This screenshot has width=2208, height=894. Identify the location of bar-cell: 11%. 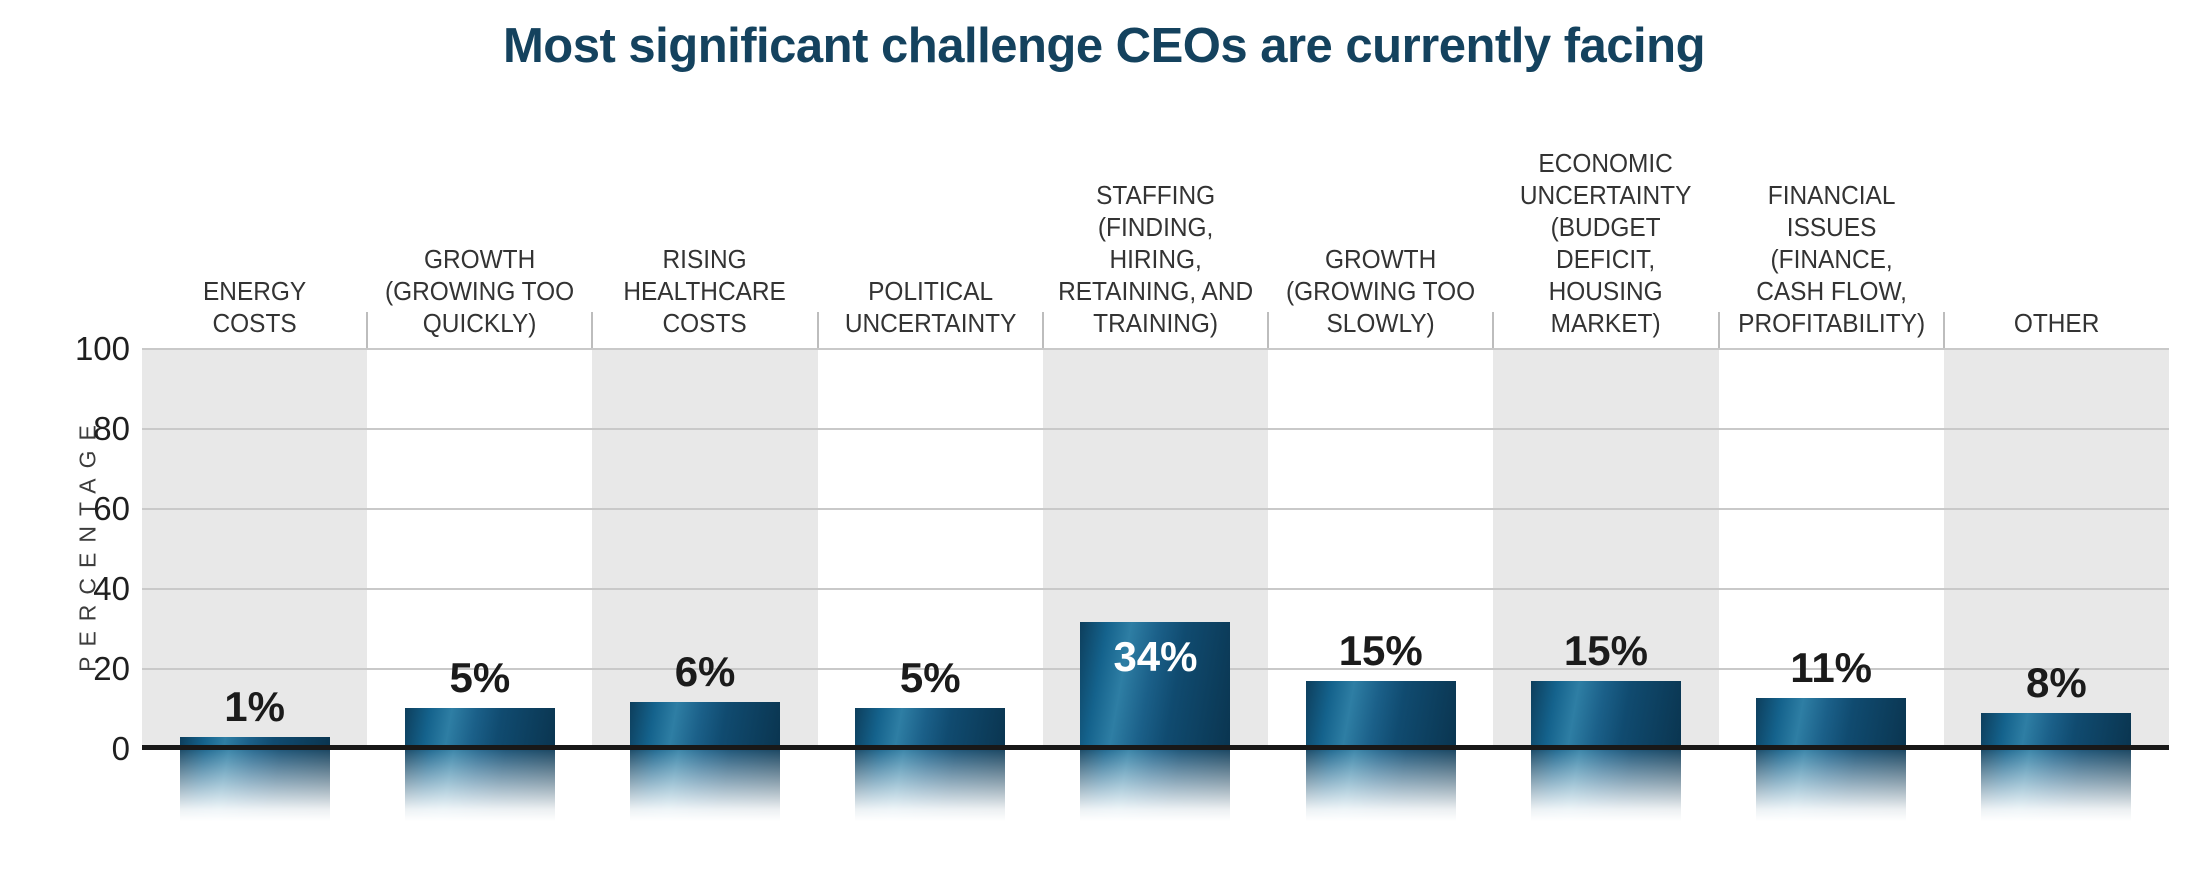
(1831, 548).